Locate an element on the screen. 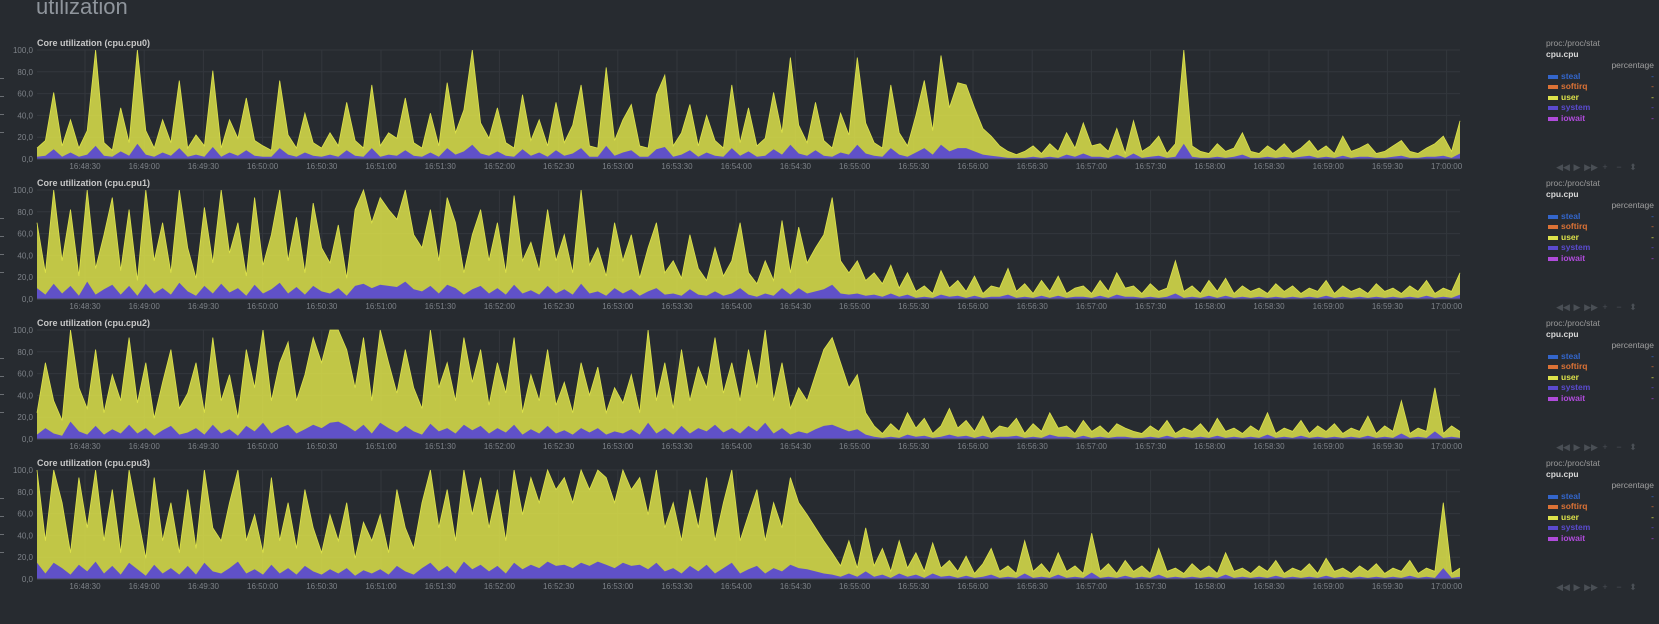 Image resolution: width=1659 pixels, height=624 pixels. x-tick-label: 16:59:30 is located at coordinates (1388, 306).